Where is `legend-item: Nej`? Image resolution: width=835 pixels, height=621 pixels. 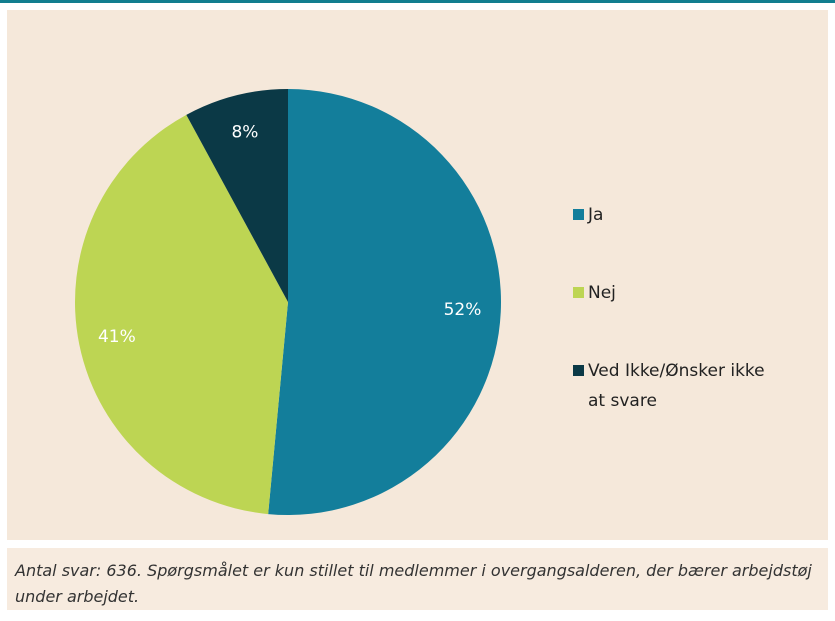 legend-item: Nej is located at coordinates (673, 293).